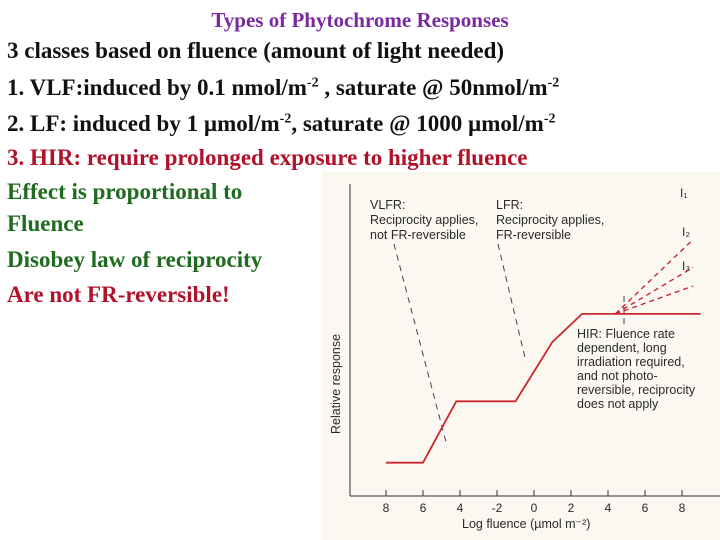 This screenshot has height=540, width=720. Describe the element at coordinates (433, 87) in the screenshot. I see `line-vlf-part2: , saturate @ 50nmol/m` at that location.